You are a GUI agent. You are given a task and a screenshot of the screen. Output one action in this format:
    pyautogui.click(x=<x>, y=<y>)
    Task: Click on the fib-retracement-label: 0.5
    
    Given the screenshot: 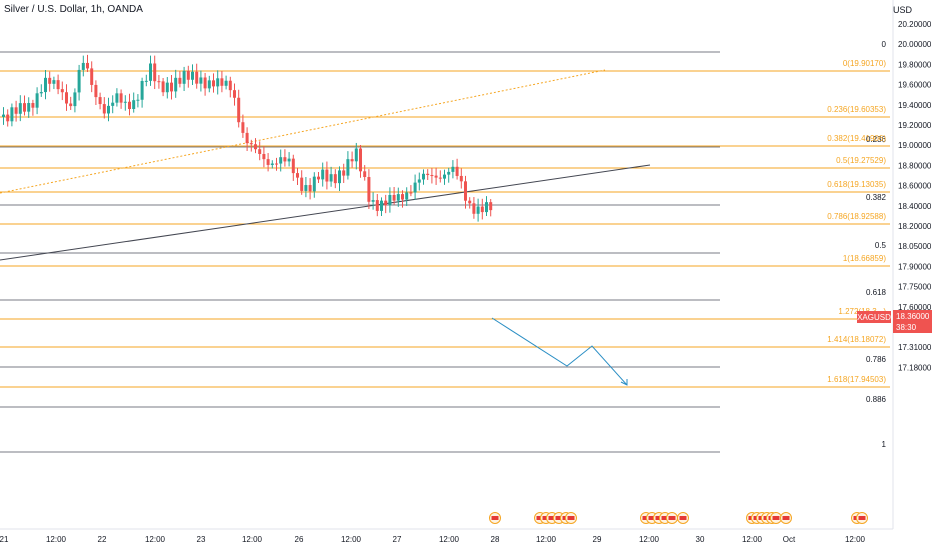 What is the action you would take?
    pyautogui.click(x=881, y=245)
    